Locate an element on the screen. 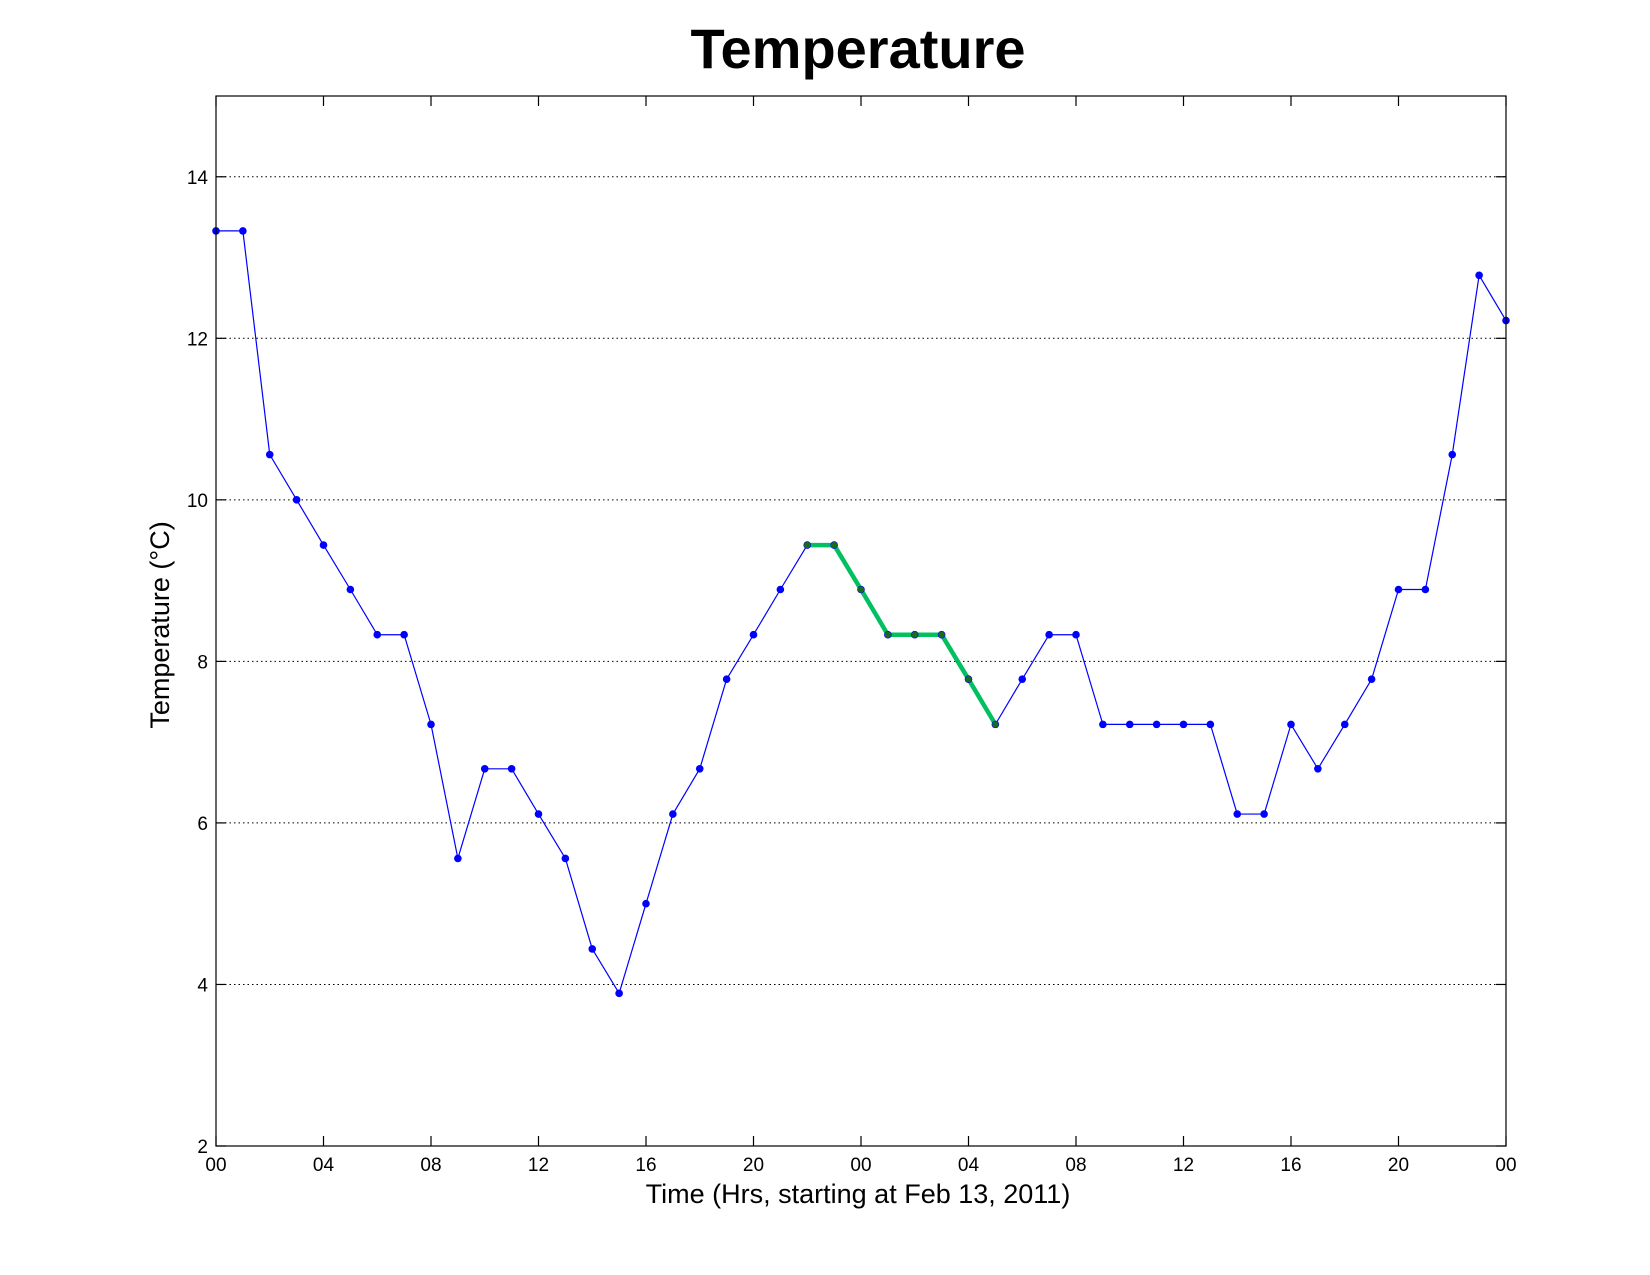 The image size is (1650, 1275). y-axis-label: Temperature (°C) is located at coordinates (160, 624).